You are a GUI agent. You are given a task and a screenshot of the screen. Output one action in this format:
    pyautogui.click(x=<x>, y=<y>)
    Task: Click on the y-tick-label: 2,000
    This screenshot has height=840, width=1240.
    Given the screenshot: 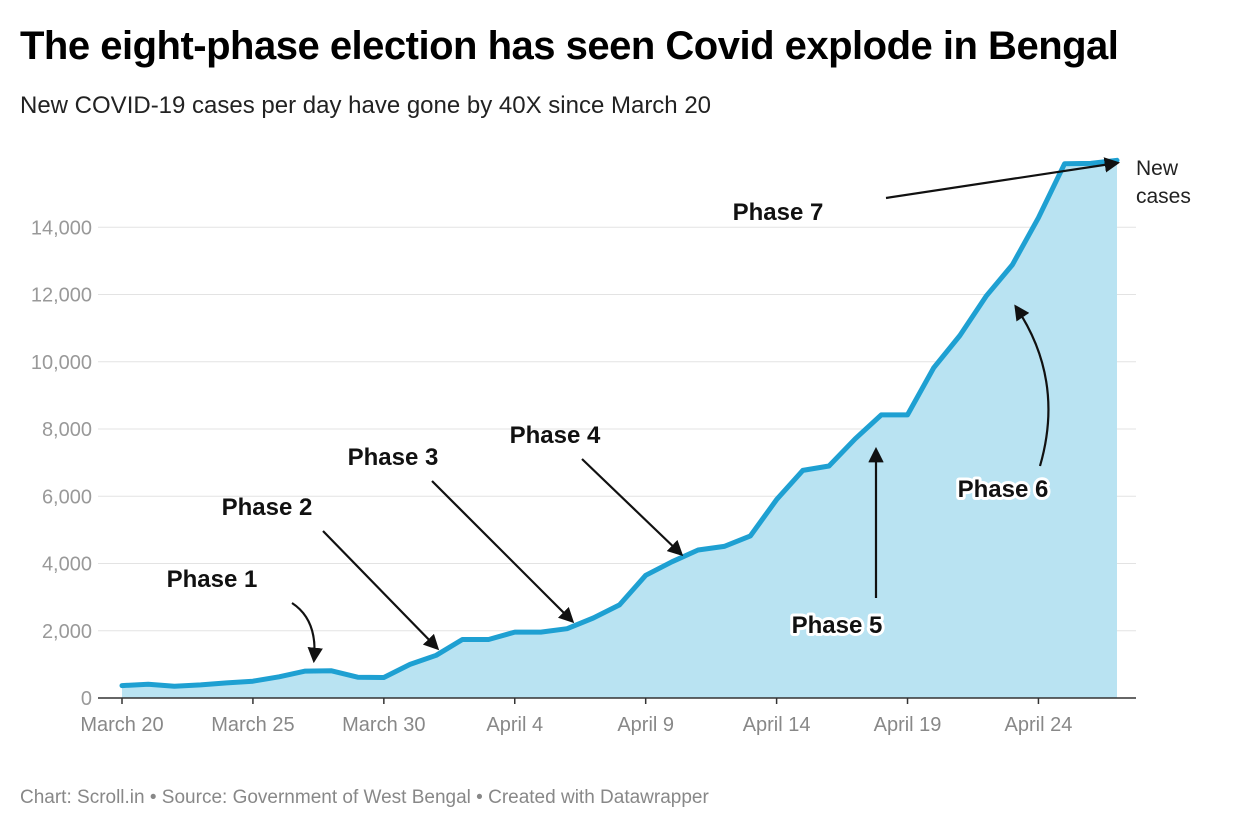 What is the action you would take?
    pyautogui.click(x=67, y=632)
    